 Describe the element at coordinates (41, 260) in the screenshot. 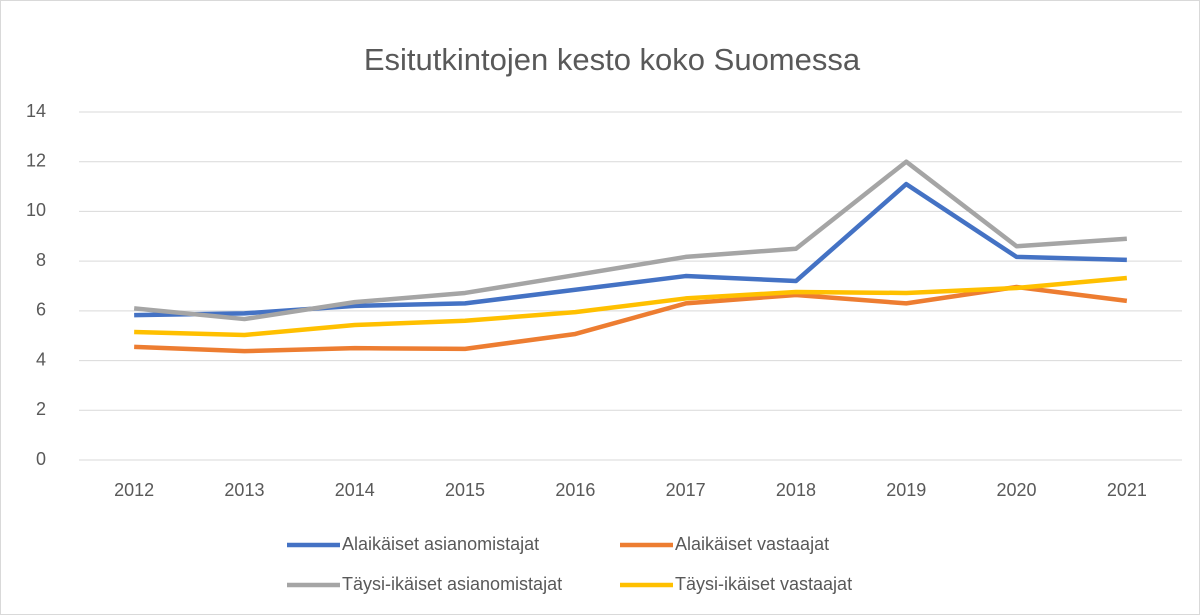

I see `y-tick-label: 8` at that location.